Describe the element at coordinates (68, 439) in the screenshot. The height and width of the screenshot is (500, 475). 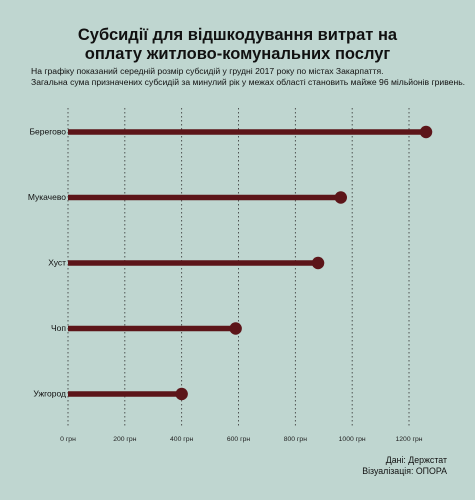
I see `x-tick-label: 0 грн` at that location.